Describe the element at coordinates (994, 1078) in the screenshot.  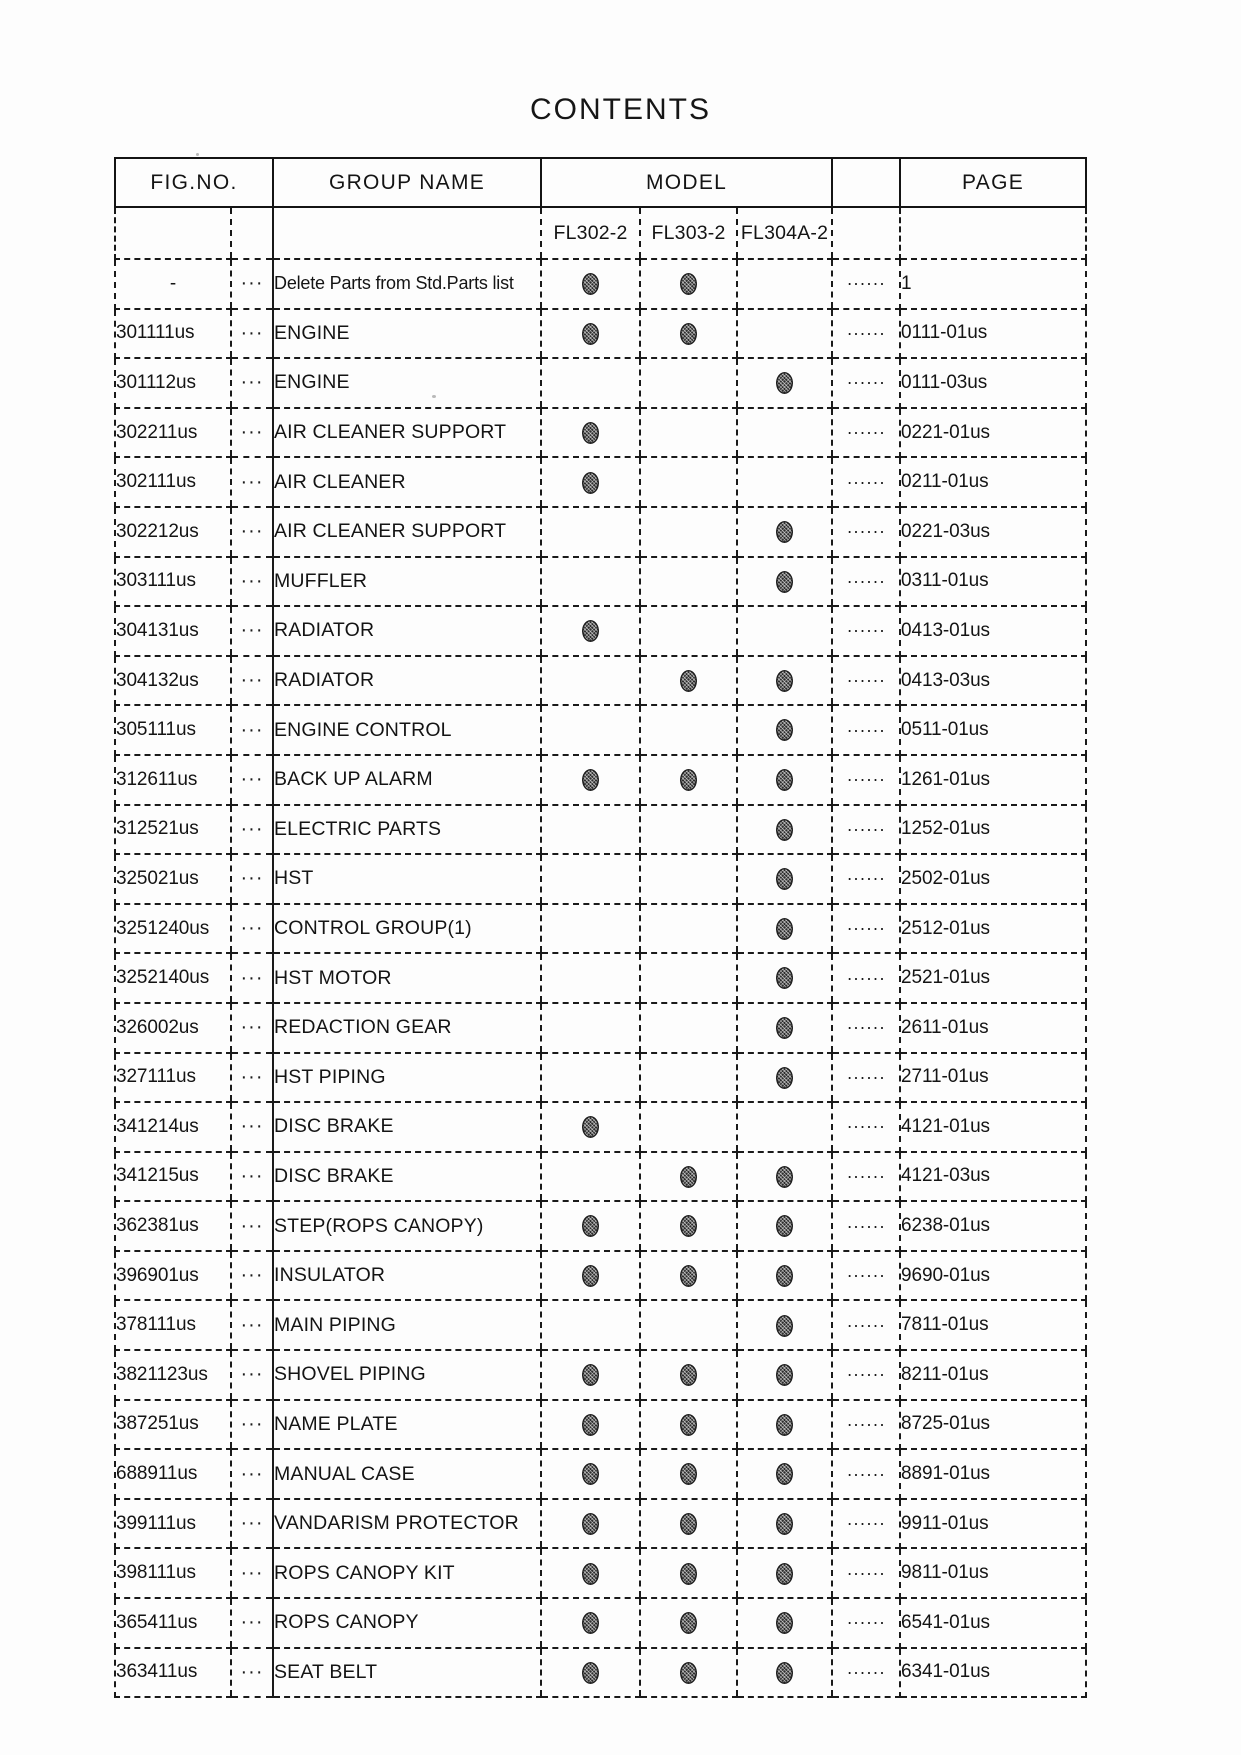
I see `cell-page-number: 2711-01us` at that location.